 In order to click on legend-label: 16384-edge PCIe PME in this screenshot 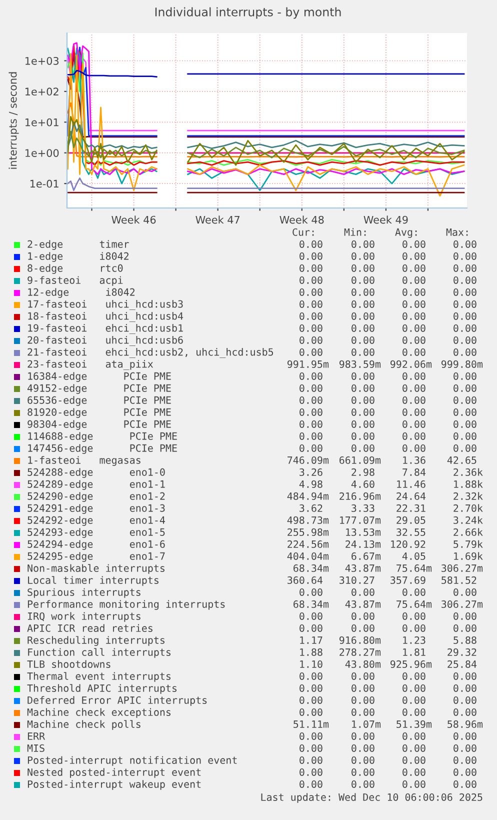, I will do `click(99, 377)`.